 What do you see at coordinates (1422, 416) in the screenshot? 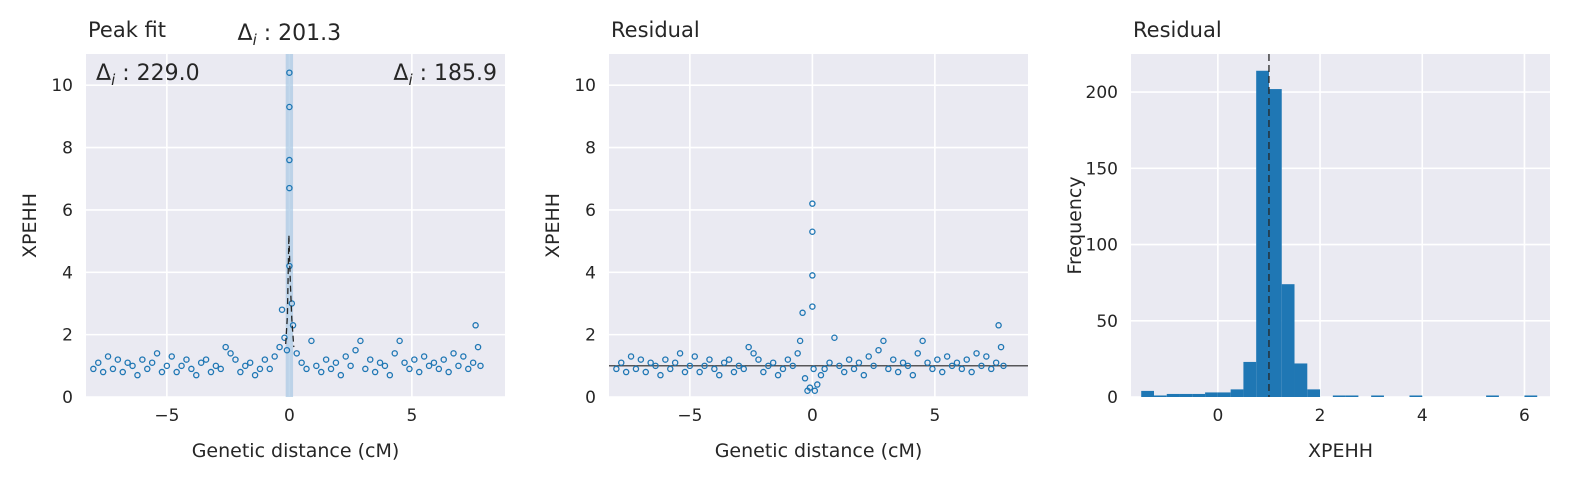
I see `x-tick-label: 4` at bounding box center [1422, 416].